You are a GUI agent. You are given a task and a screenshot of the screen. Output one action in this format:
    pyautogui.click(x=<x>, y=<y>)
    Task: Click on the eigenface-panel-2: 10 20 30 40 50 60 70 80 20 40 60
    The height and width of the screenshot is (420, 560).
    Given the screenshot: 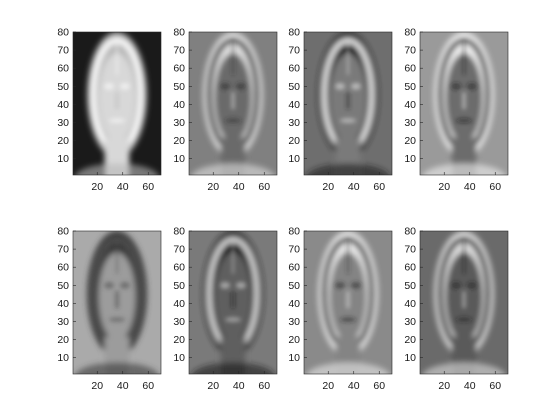 What is the action you would take?
    pyautogui.click(x=225, y=110)
    